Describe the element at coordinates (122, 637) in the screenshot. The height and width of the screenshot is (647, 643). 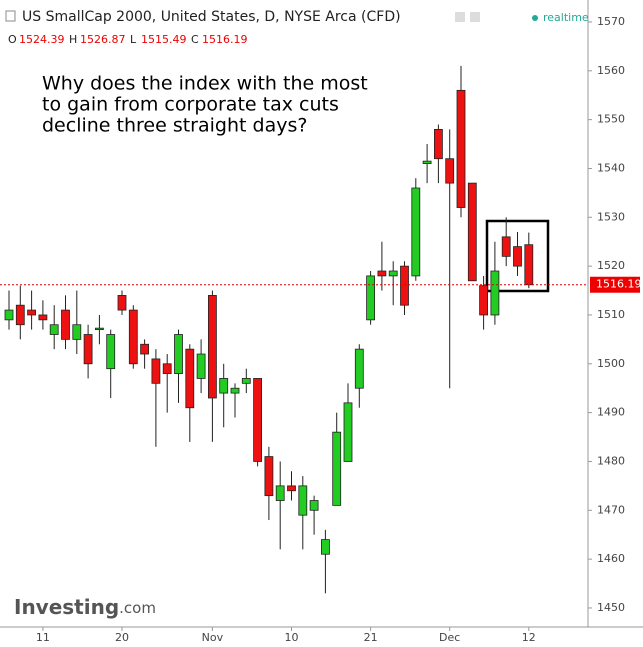
I see `x-tick-label: 20` at that location.